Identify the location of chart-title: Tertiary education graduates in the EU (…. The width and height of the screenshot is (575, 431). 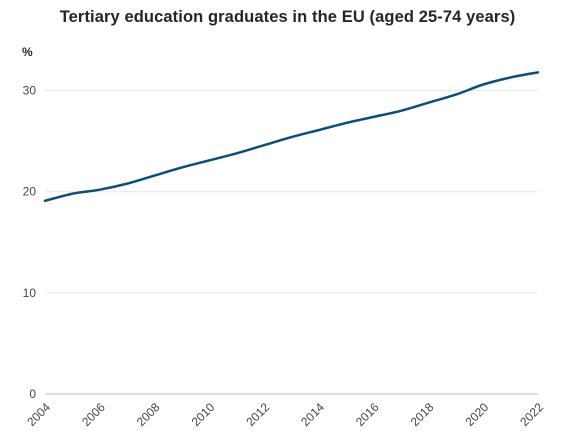
(287, 17).